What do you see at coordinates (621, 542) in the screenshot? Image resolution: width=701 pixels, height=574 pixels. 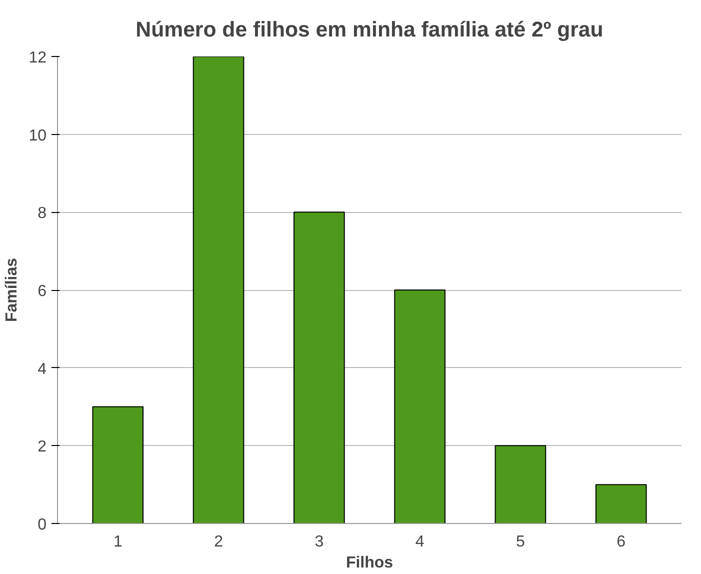 I see `x-tick-label: 6` at bounding box center [621, 542].